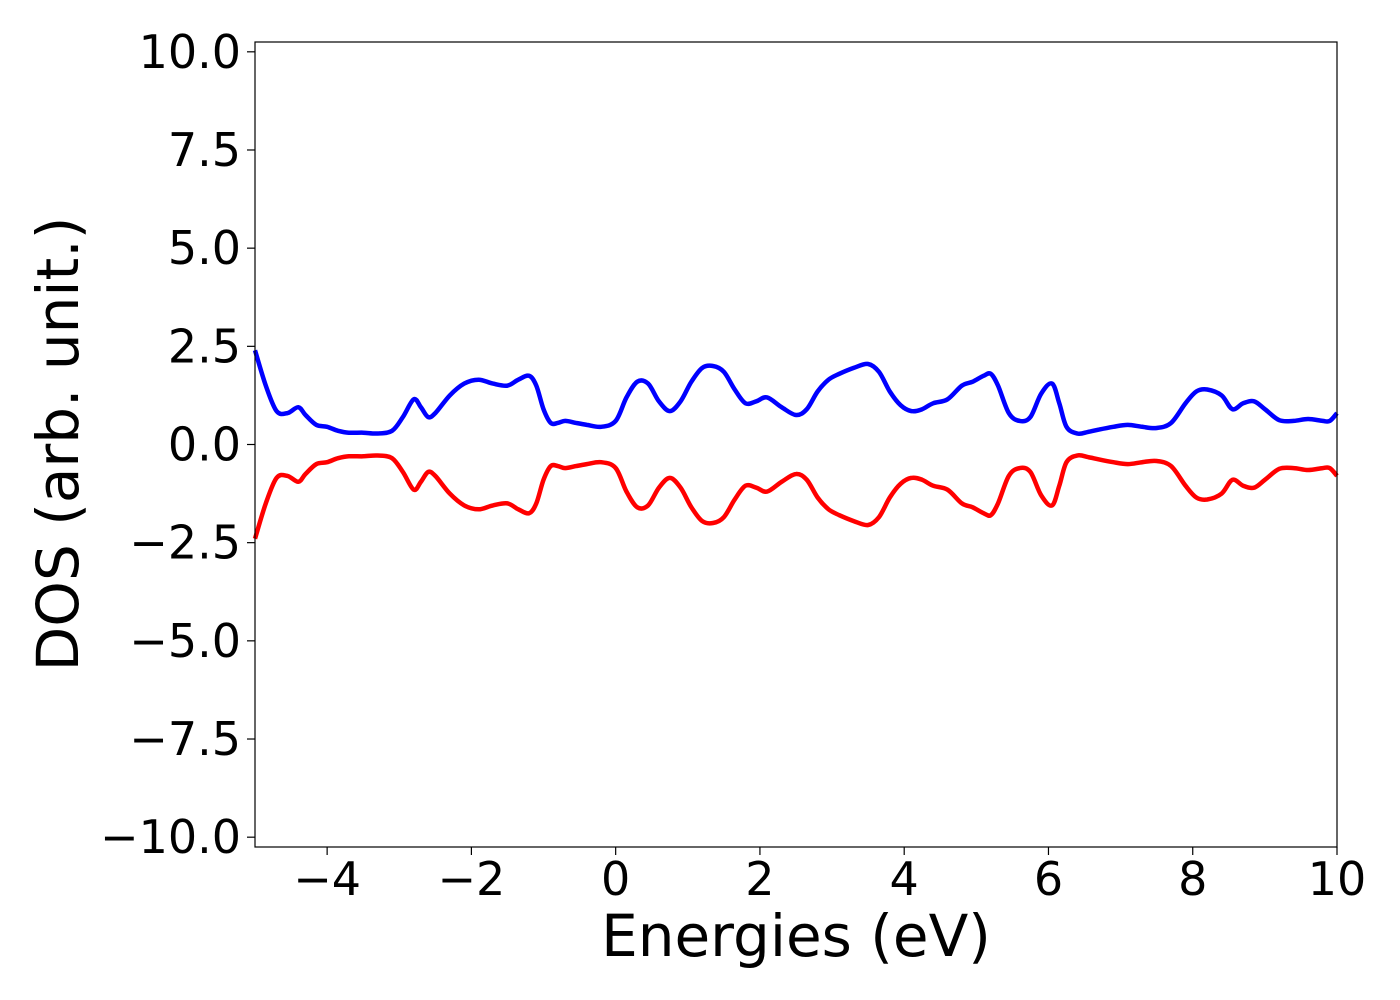  I want to click on y-axis-title: DOS (arb. unit.), so click(58, 444).